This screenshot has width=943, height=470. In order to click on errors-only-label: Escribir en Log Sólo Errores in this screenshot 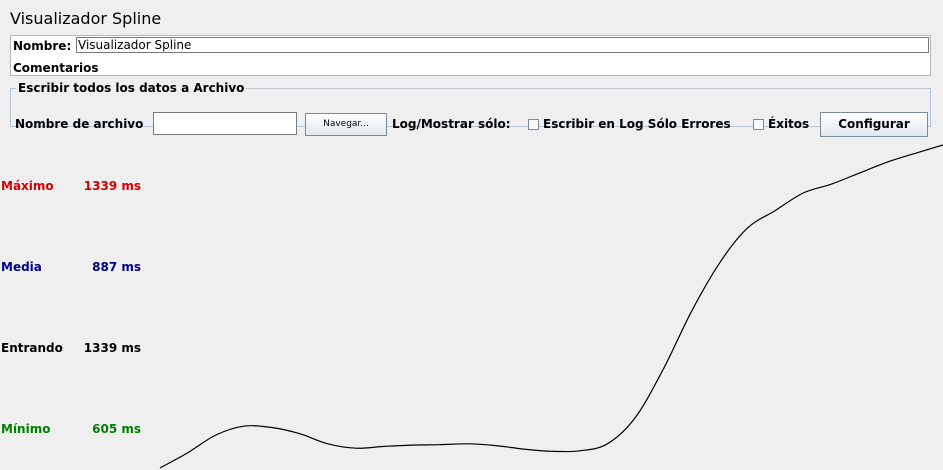, I will do `click(637, 124)`.